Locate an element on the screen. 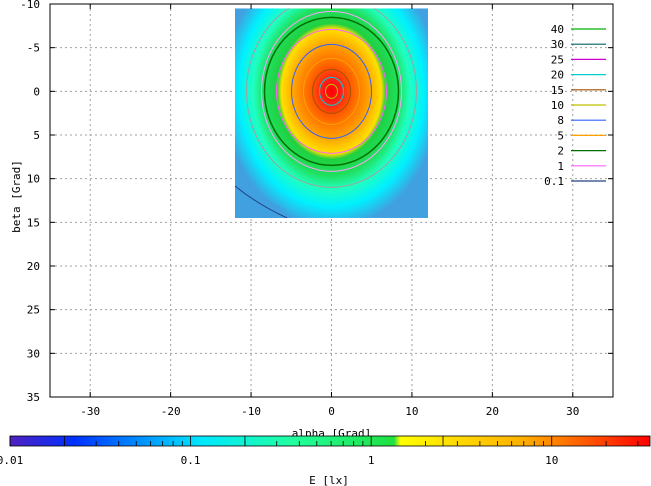  legend-label: 2 is located at coordinates (560, 151).